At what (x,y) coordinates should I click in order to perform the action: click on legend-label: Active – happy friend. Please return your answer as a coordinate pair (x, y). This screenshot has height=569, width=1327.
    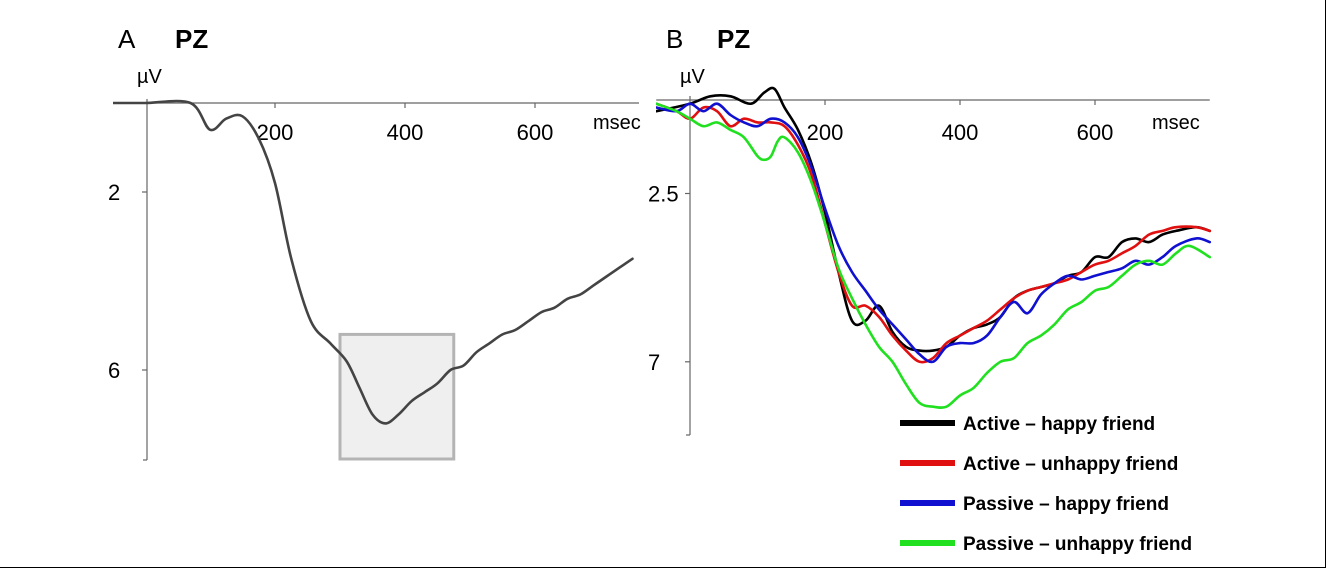
    Looking at the image, I should click on (1059, 424).